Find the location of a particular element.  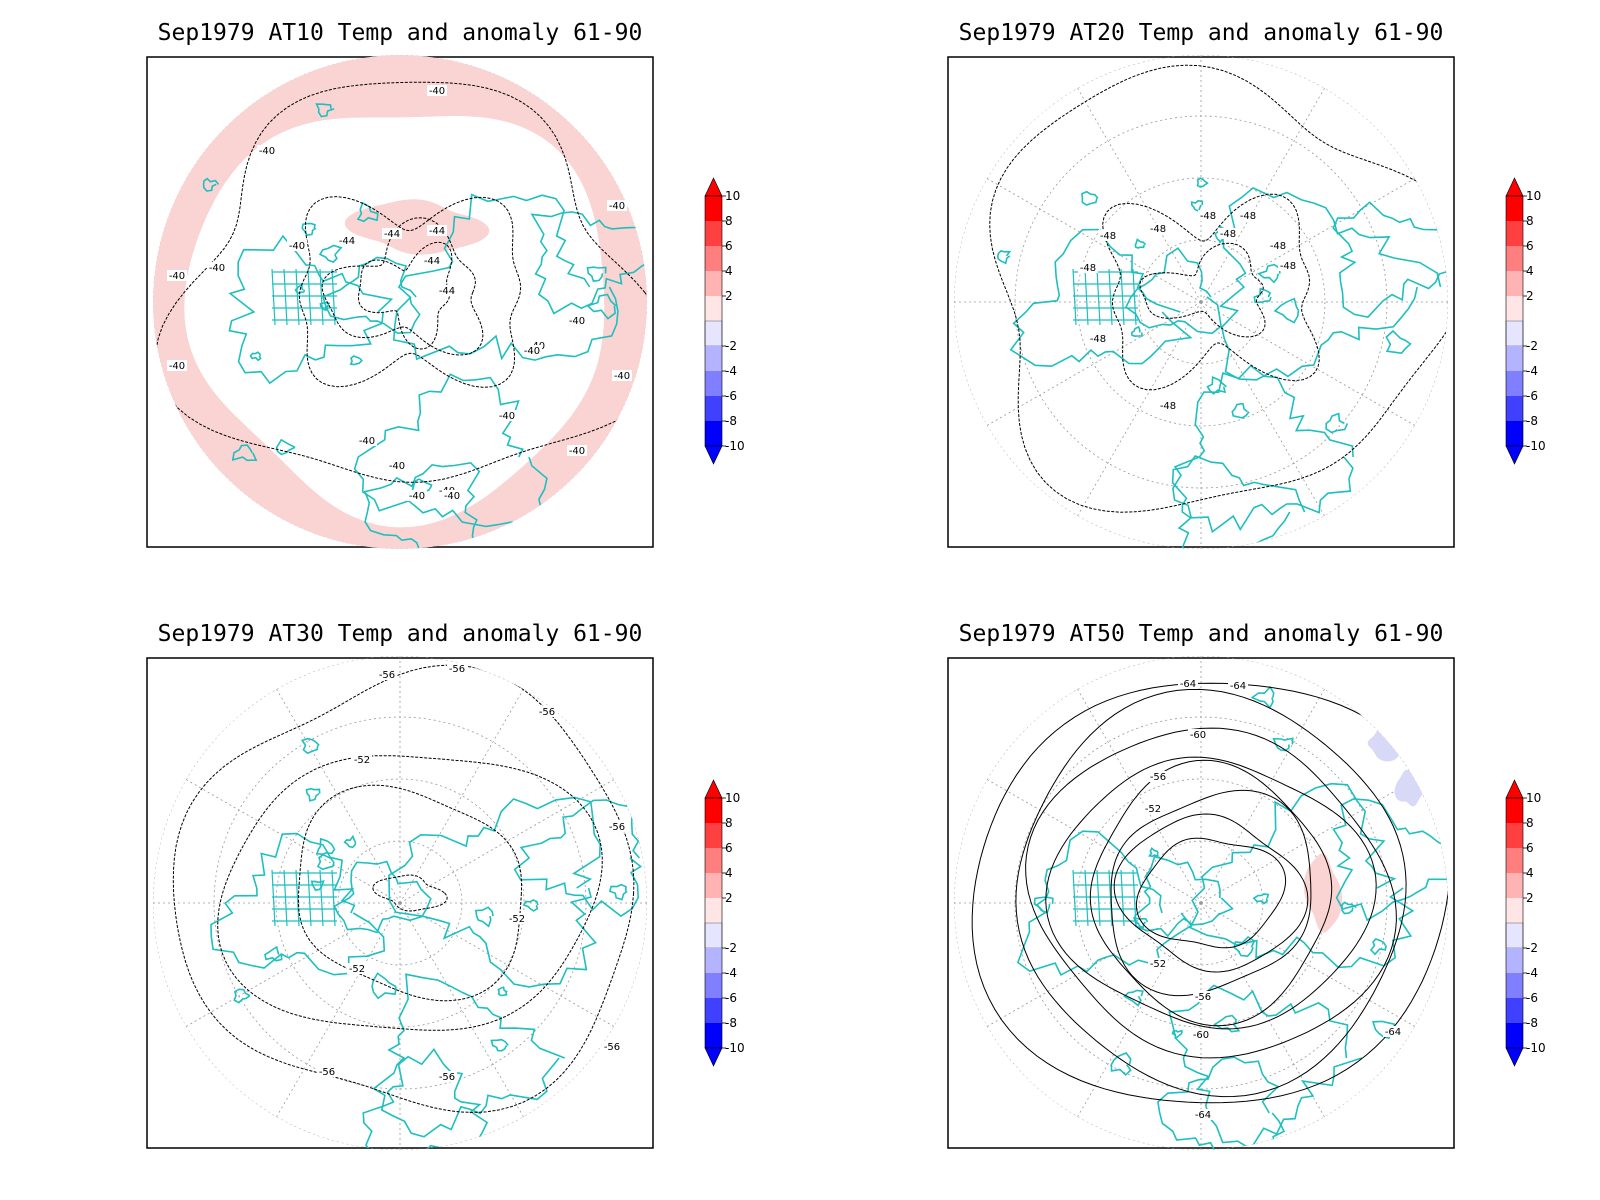

isotherms is located at coordinates (1209, 893).